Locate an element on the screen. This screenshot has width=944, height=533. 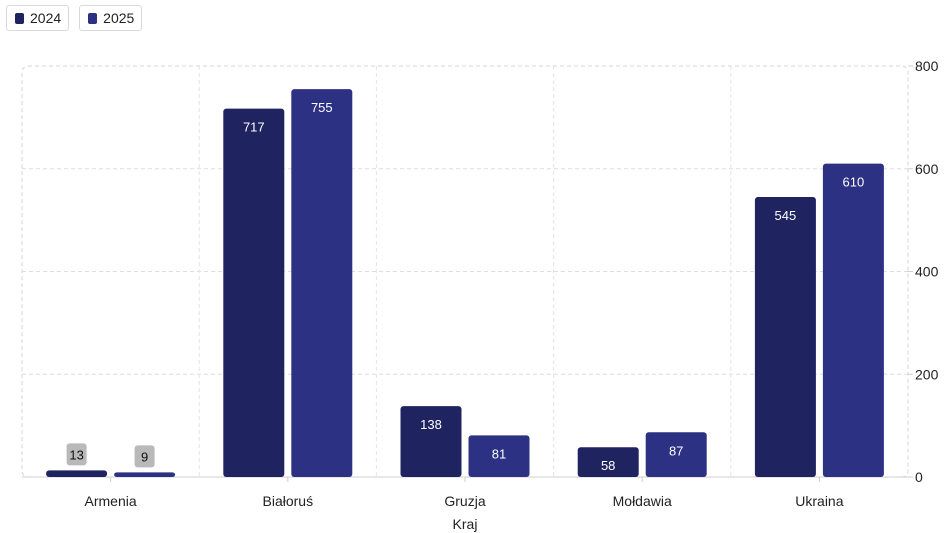
legend-swatch-2024 is located at coordinates (19, 18).